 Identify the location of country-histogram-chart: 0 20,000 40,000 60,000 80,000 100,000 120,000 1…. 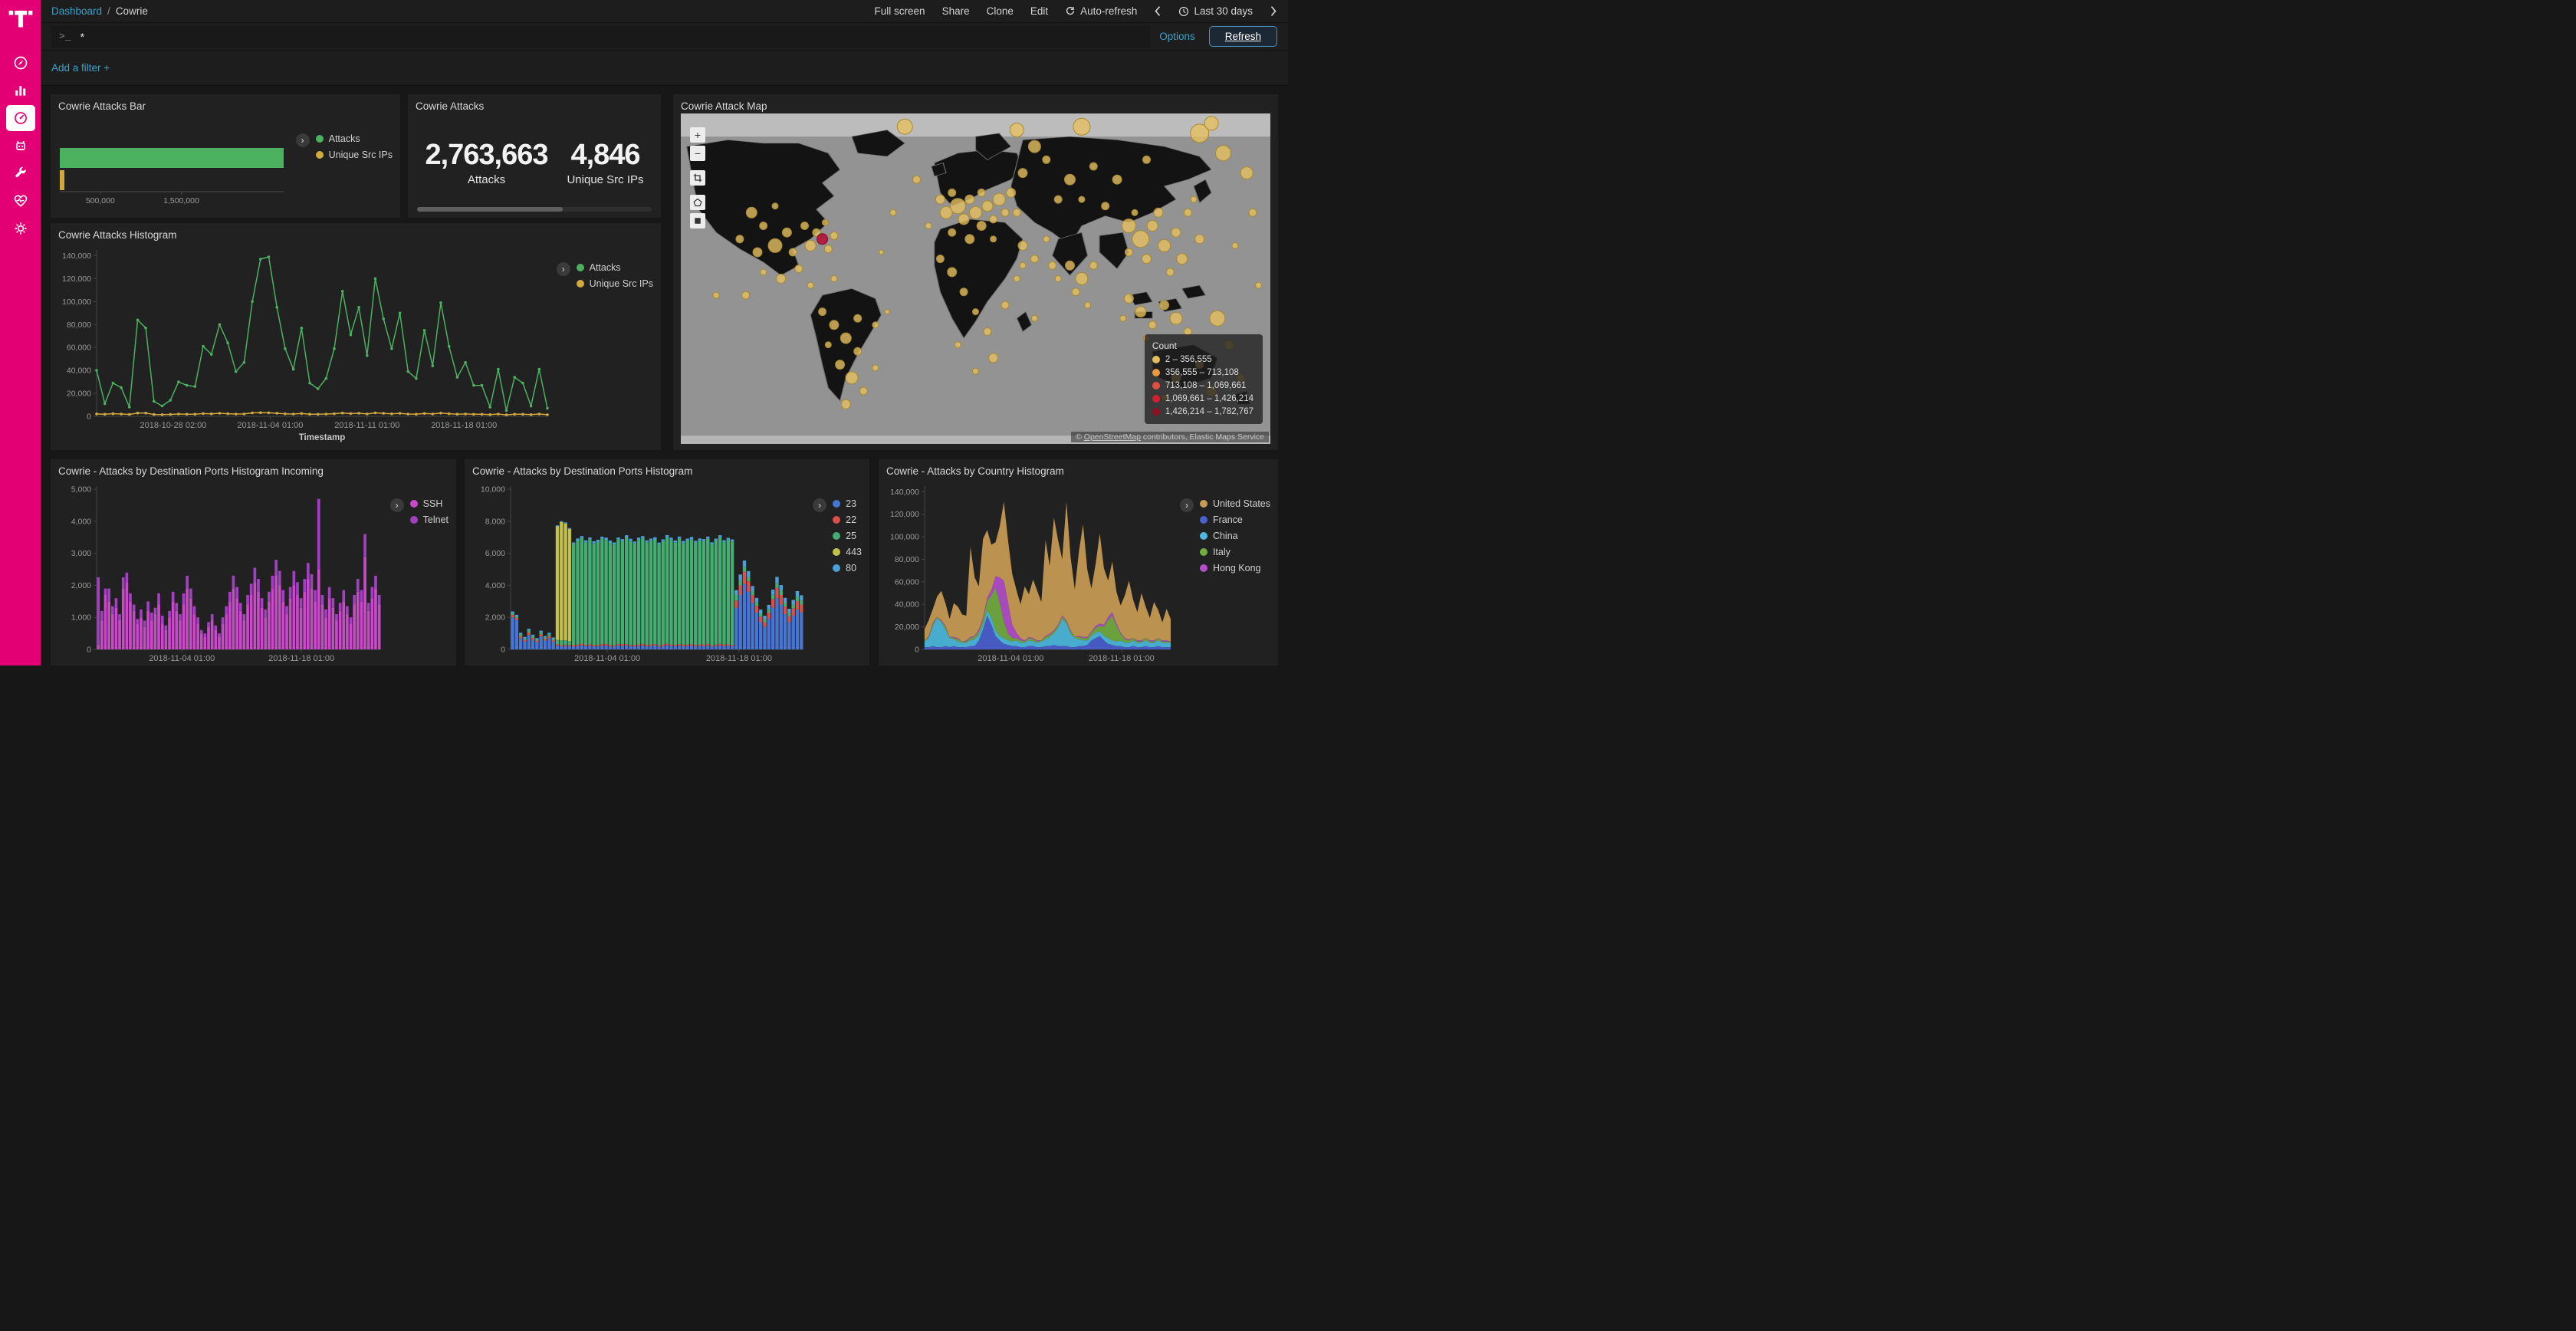
(1032, 572).